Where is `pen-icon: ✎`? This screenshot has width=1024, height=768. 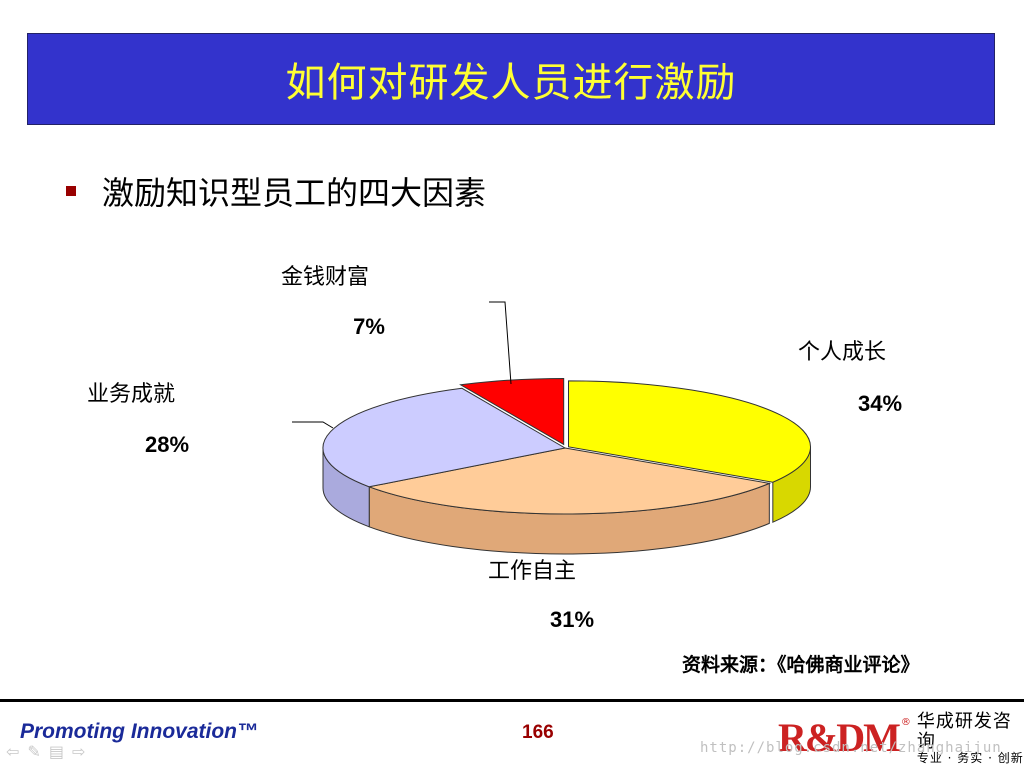
pen-icon: ✎ is located at coordinates (34, 751).